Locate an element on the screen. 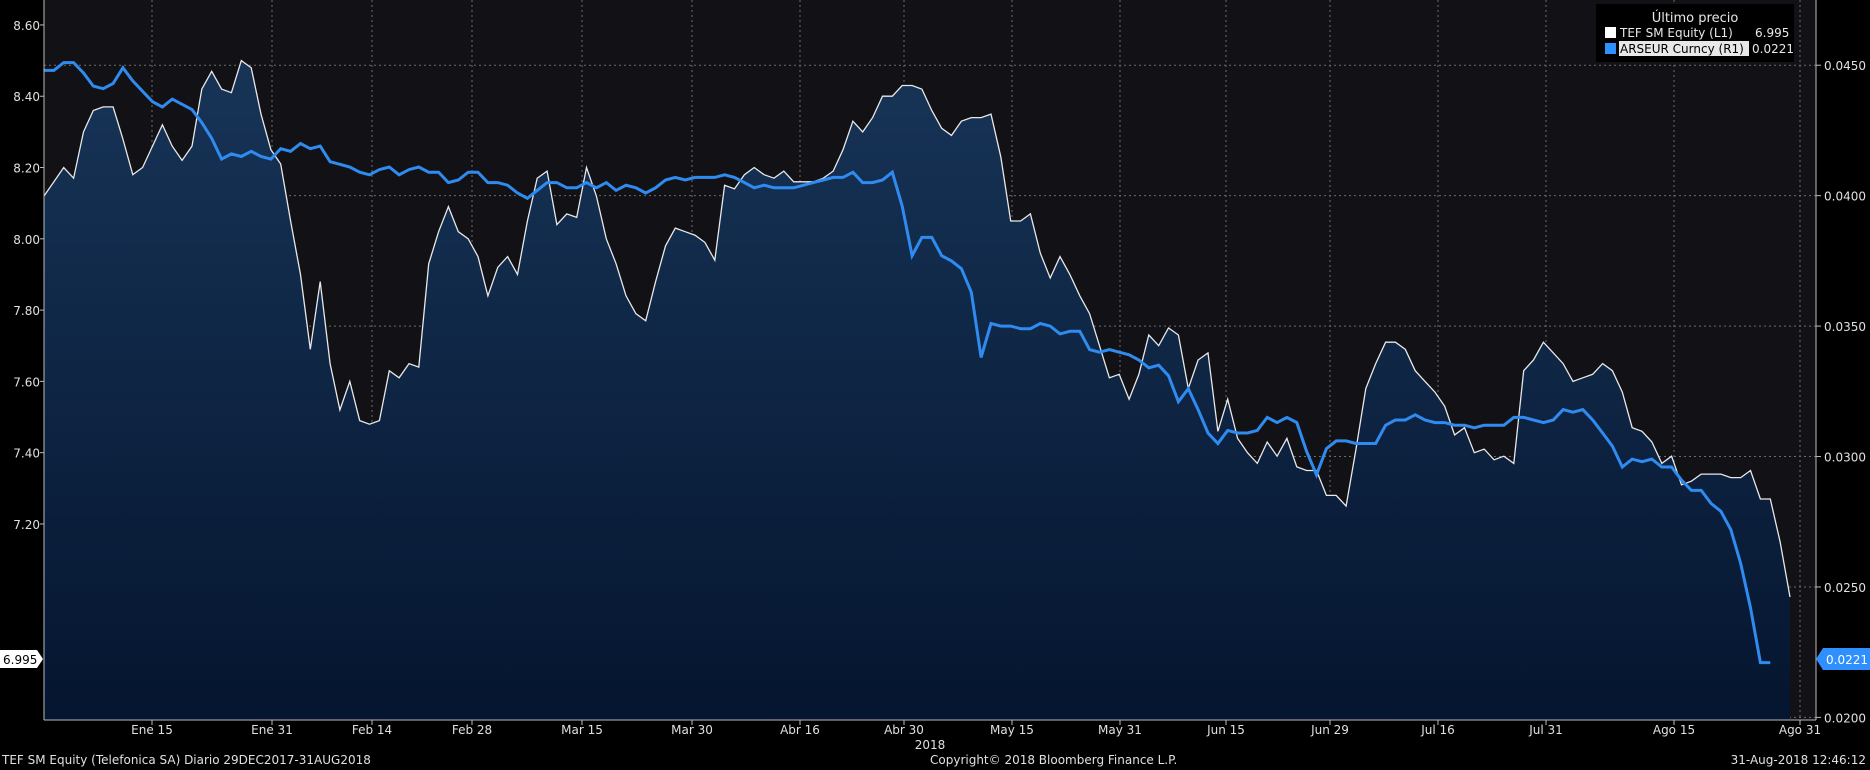 The width and height of the screenshot is (1870, 770). left-tick-label-4: 8.00 is located at coordinates (26, 240).